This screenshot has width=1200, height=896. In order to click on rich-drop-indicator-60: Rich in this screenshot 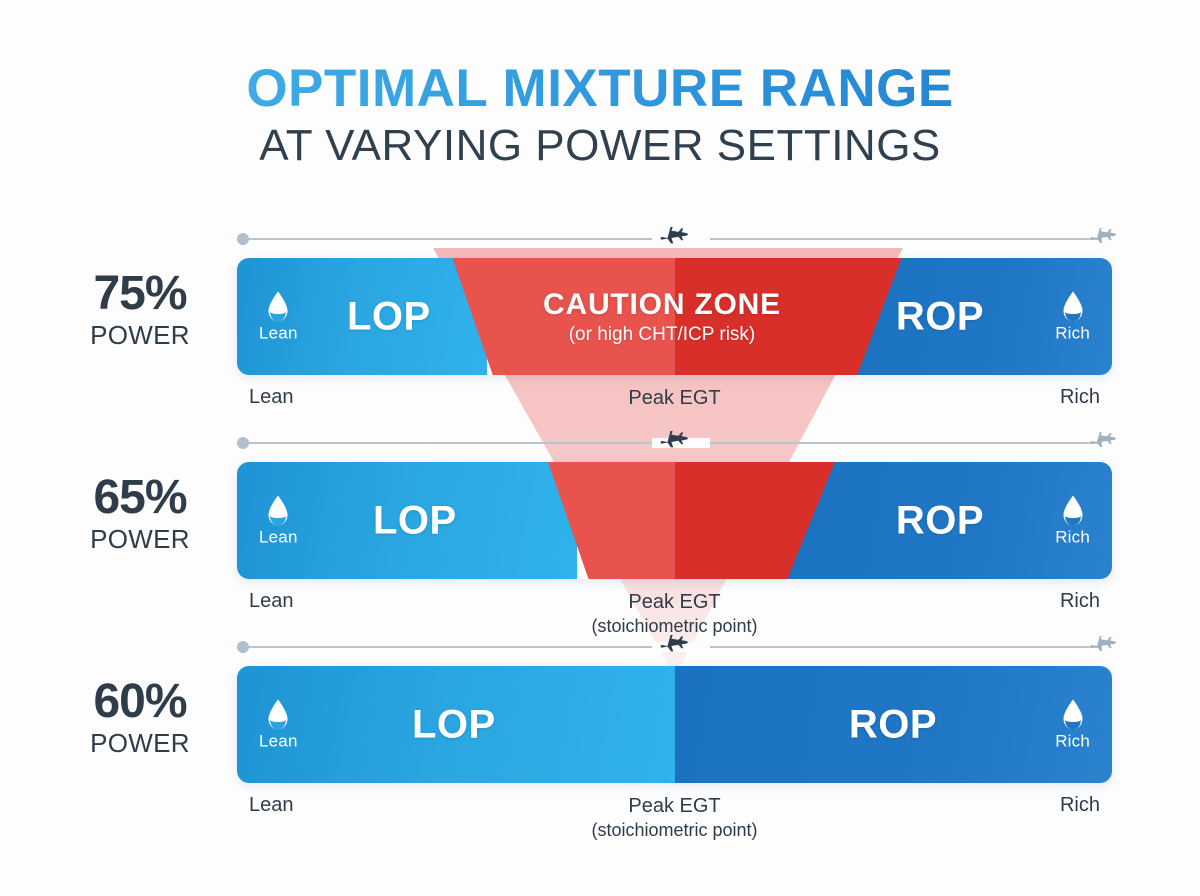, I will do `click(1072, 724)`.